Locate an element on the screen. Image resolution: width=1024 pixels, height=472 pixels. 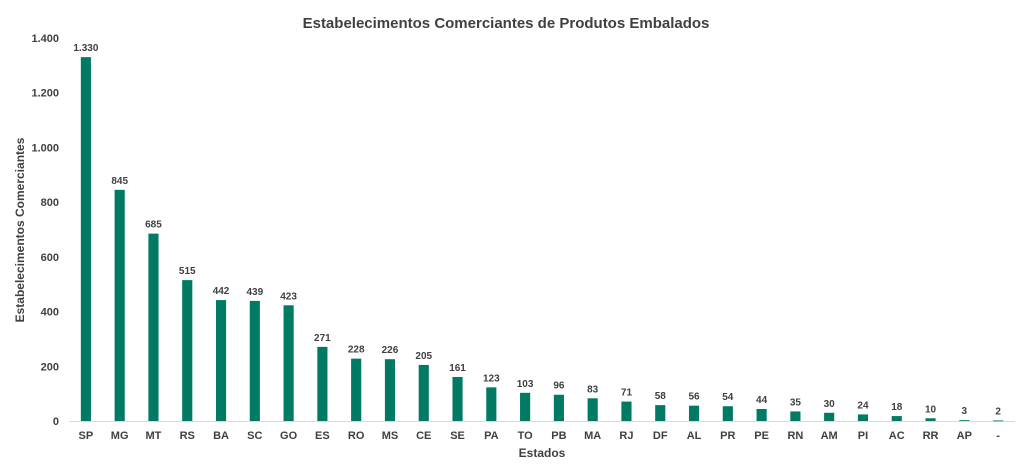
data-label: 71 is located at coordinates (627, 393).